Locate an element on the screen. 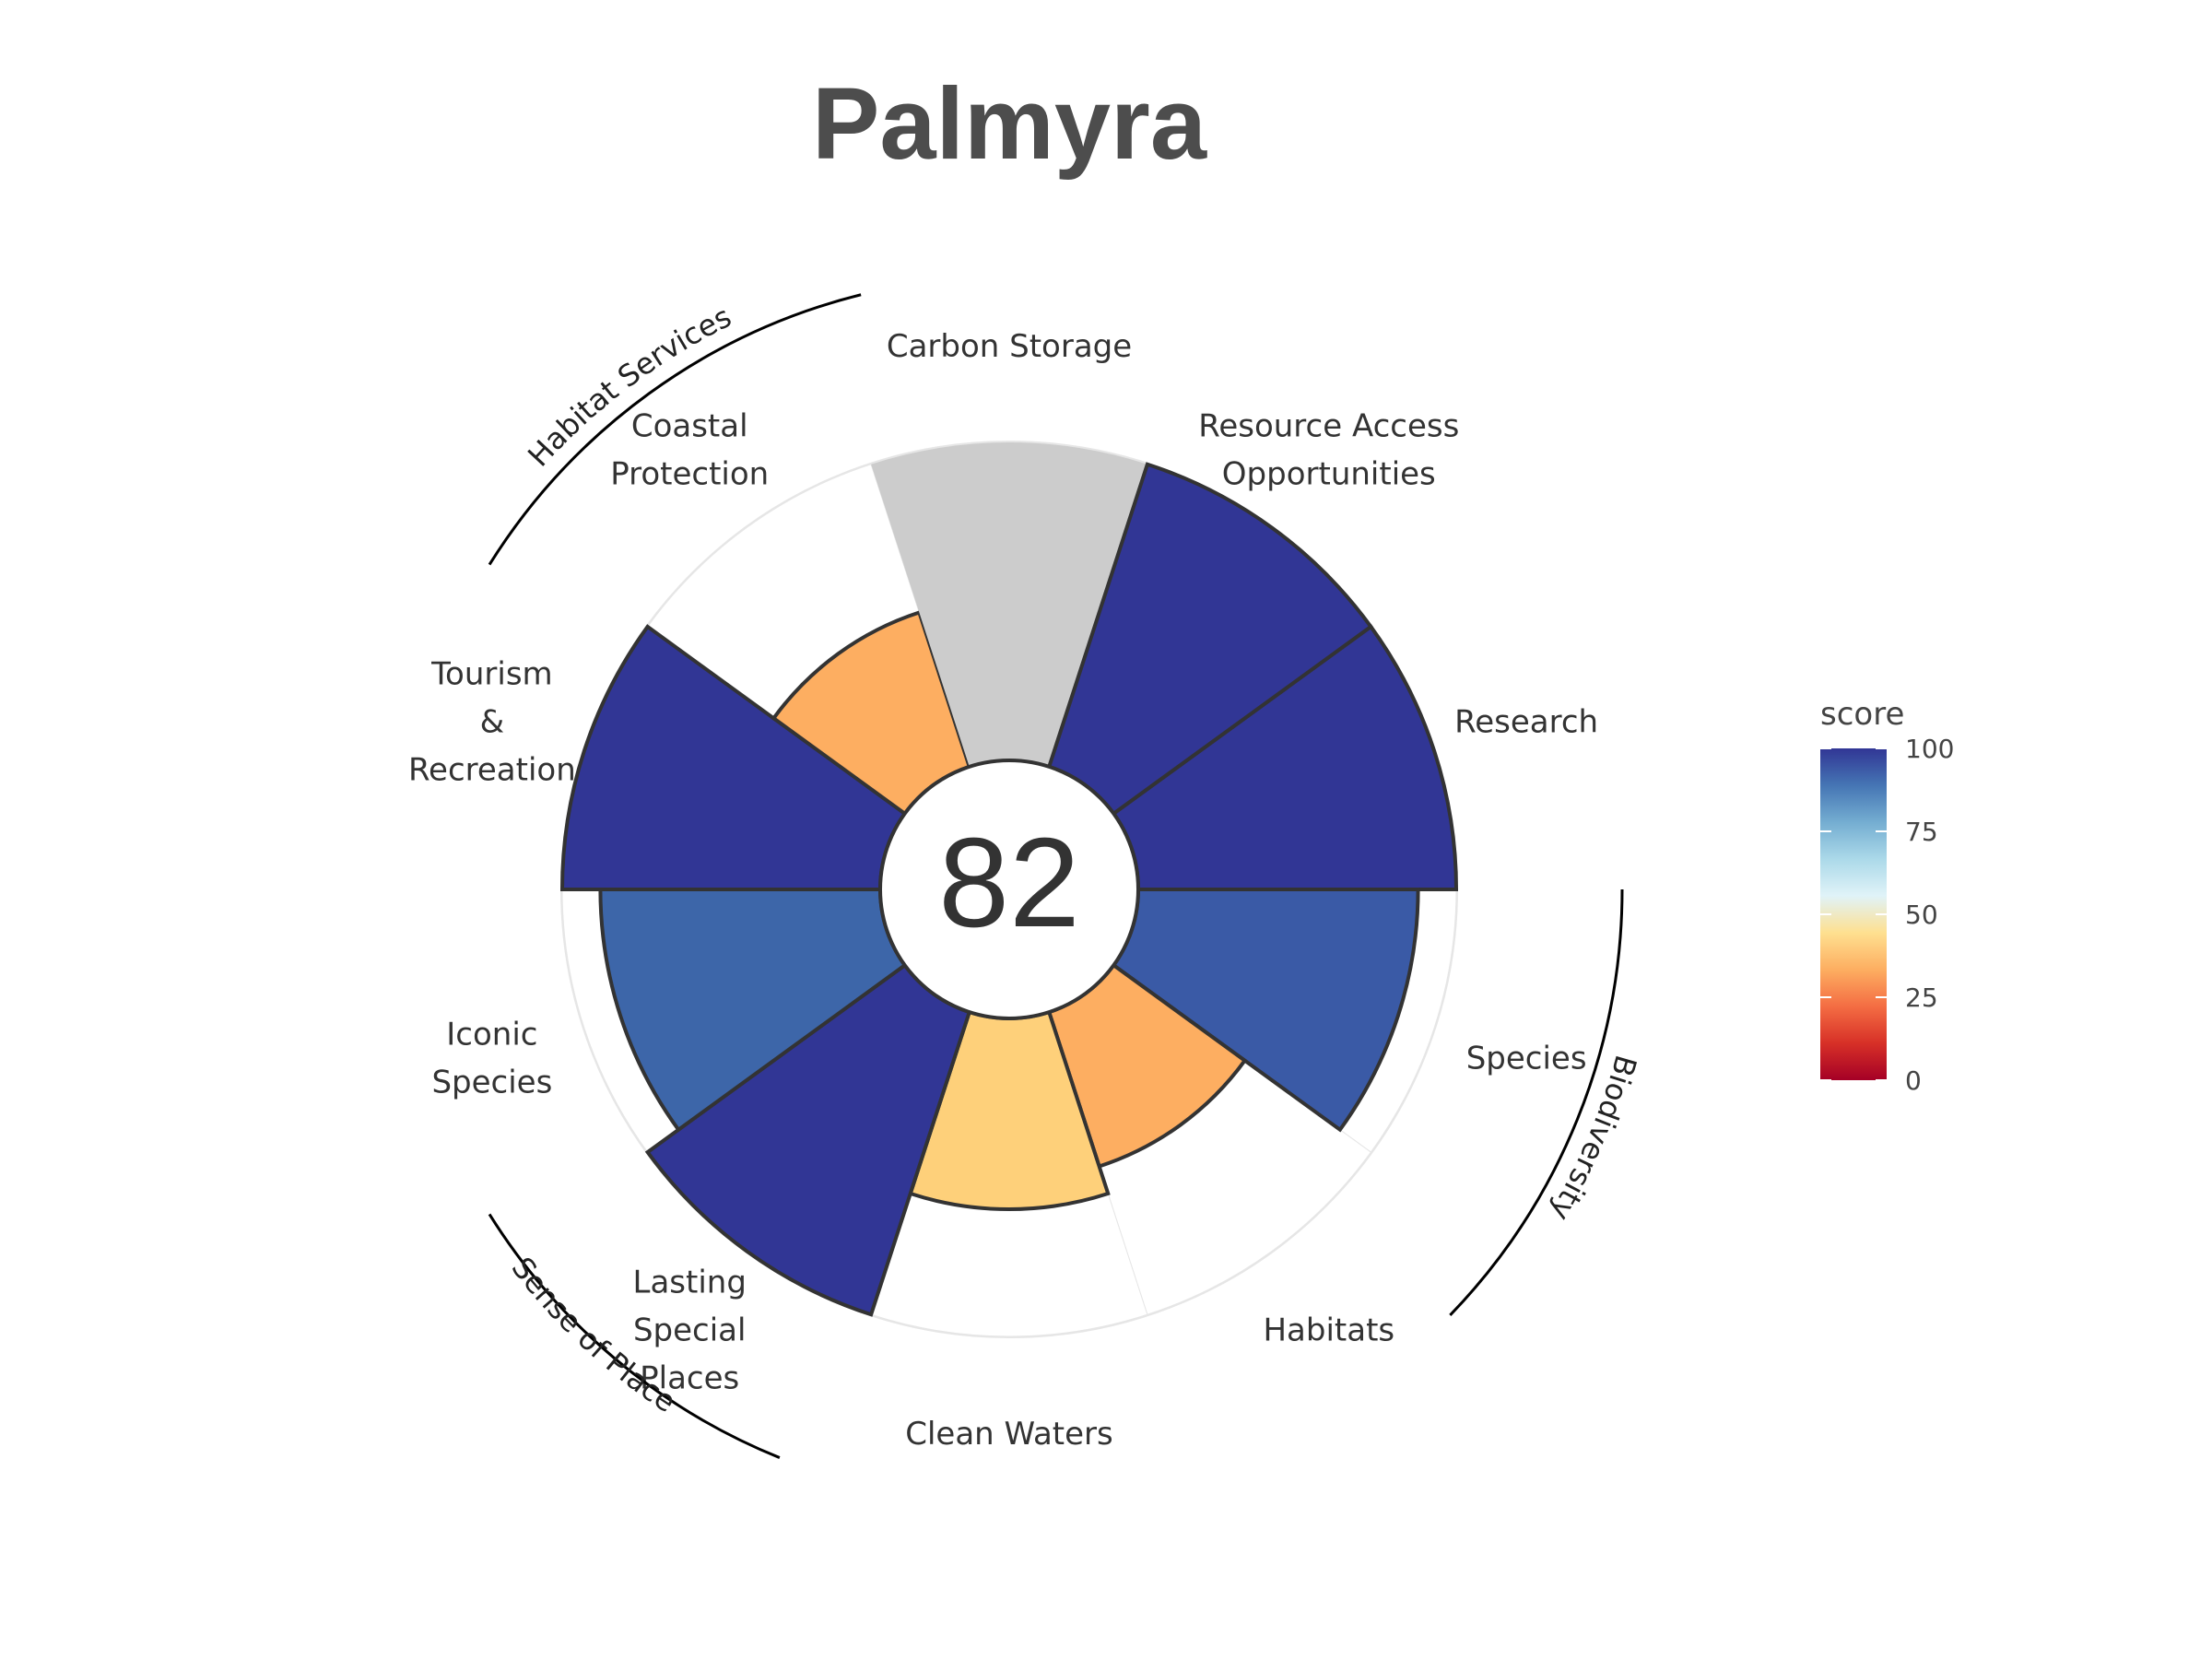 This screenshot has height=1659, width=2212. goal-label: Habitats is located at coordinates (1328, 1330).